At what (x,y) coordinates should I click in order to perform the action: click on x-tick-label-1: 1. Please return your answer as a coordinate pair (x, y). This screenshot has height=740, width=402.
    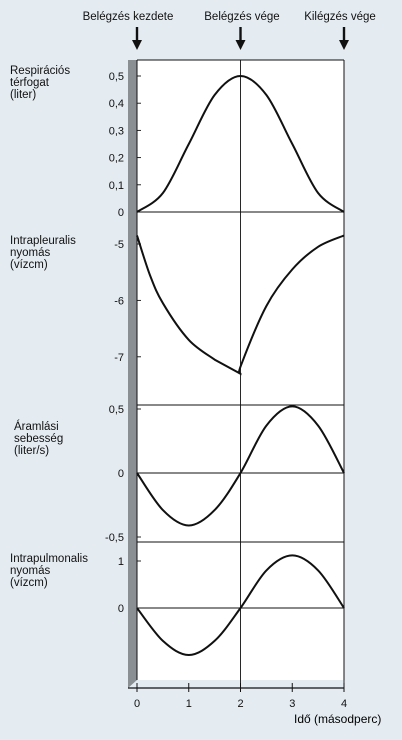
    Looking at the image, I should click on (189, 704).